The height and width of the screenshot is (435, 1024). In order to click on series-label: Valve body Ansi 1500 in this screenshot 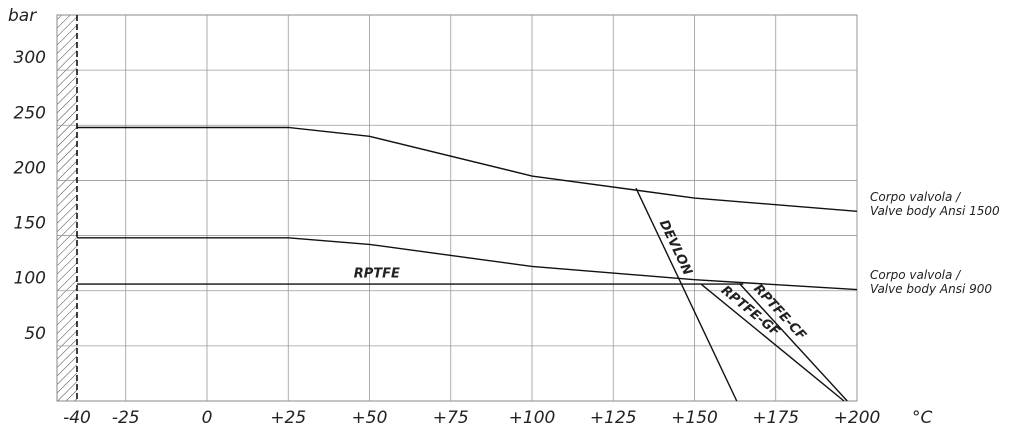, I will do `click(935, 211)`.